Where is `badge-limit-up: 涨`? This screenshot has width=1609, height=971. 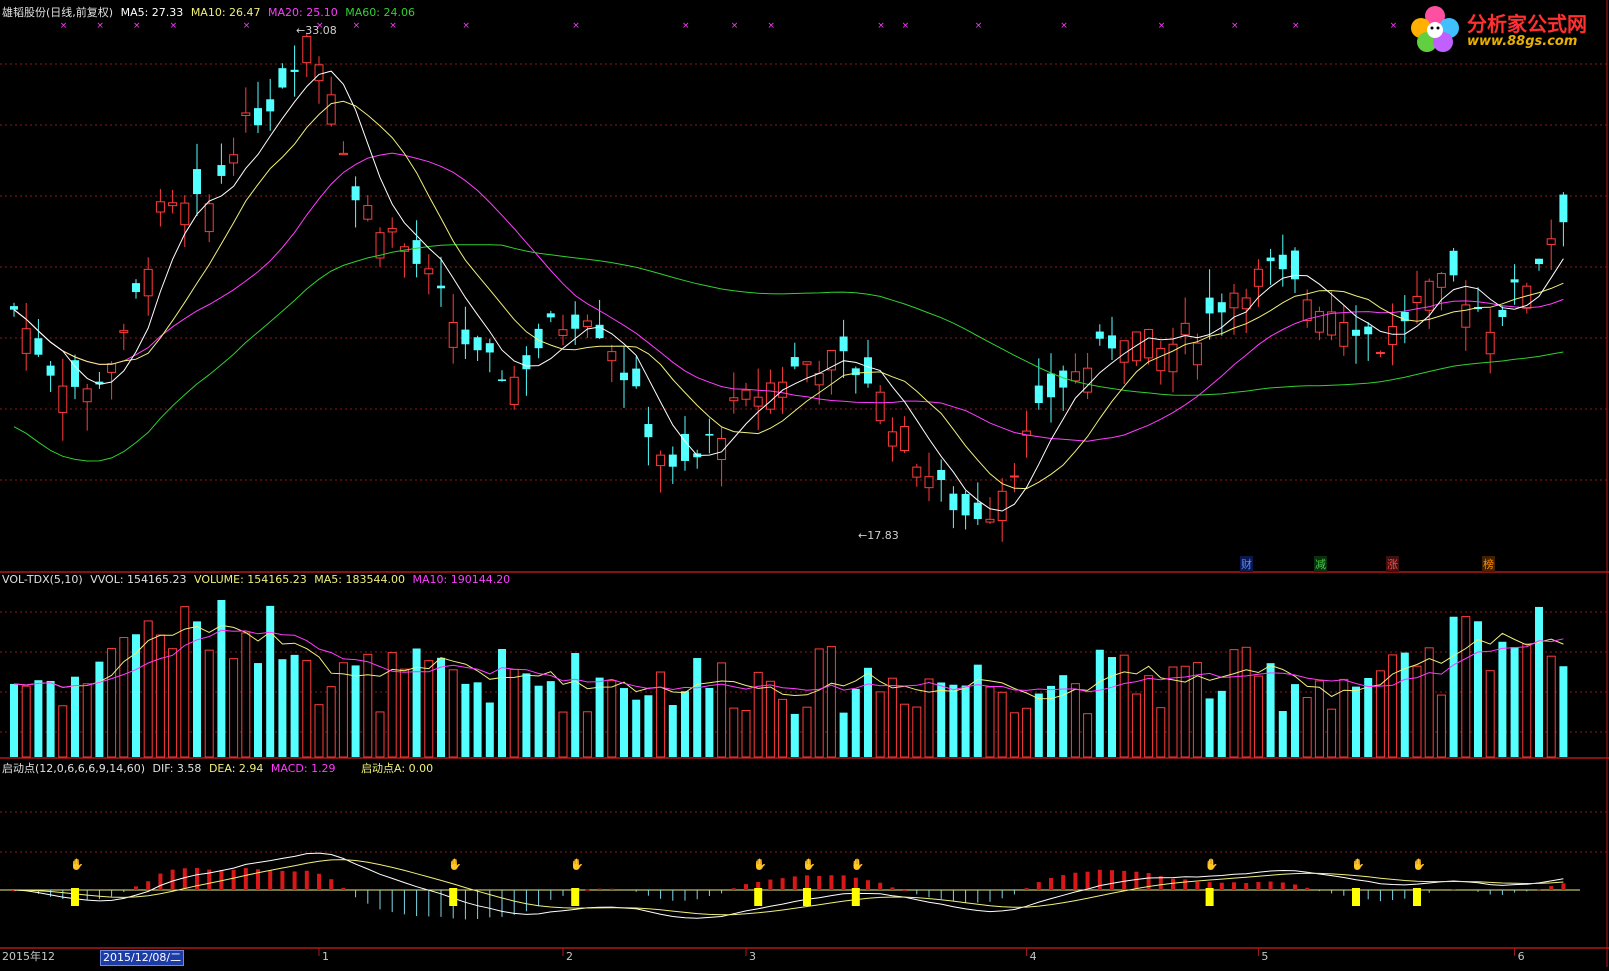
badge-limit-up: 涨 is located at coordinates (1392, 564).